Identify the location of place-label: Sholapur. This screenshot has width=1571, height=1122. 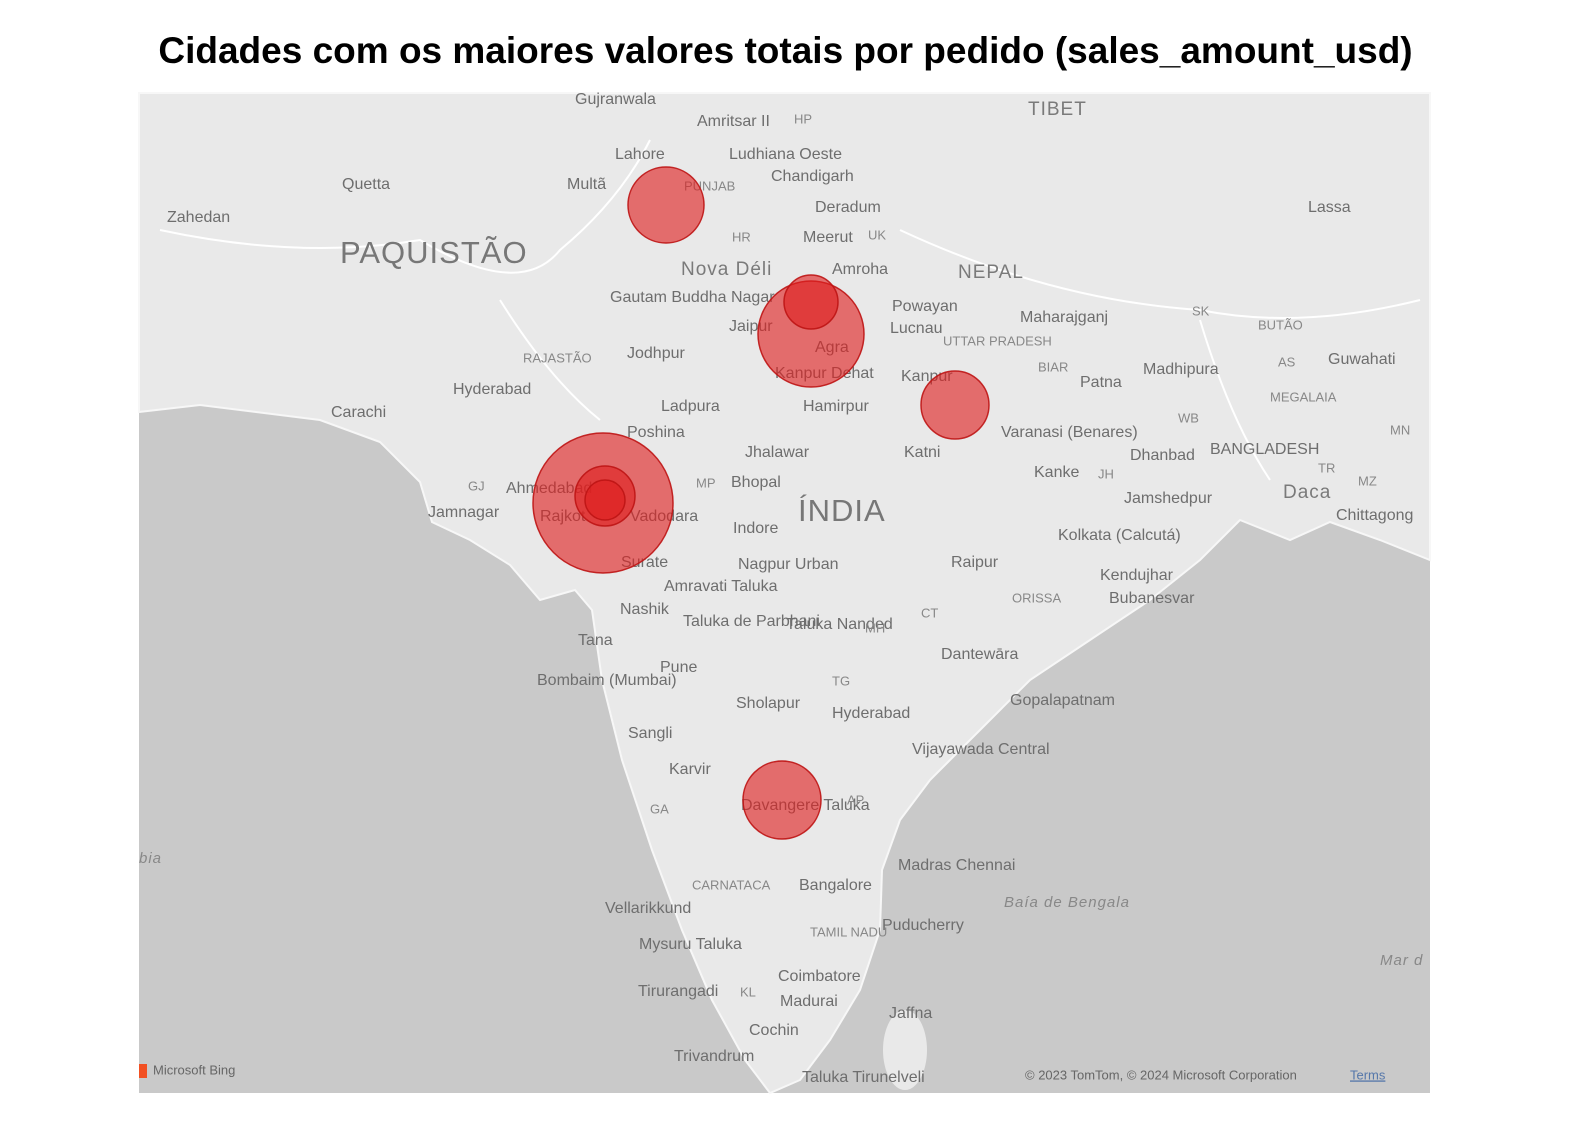
(768, 703).